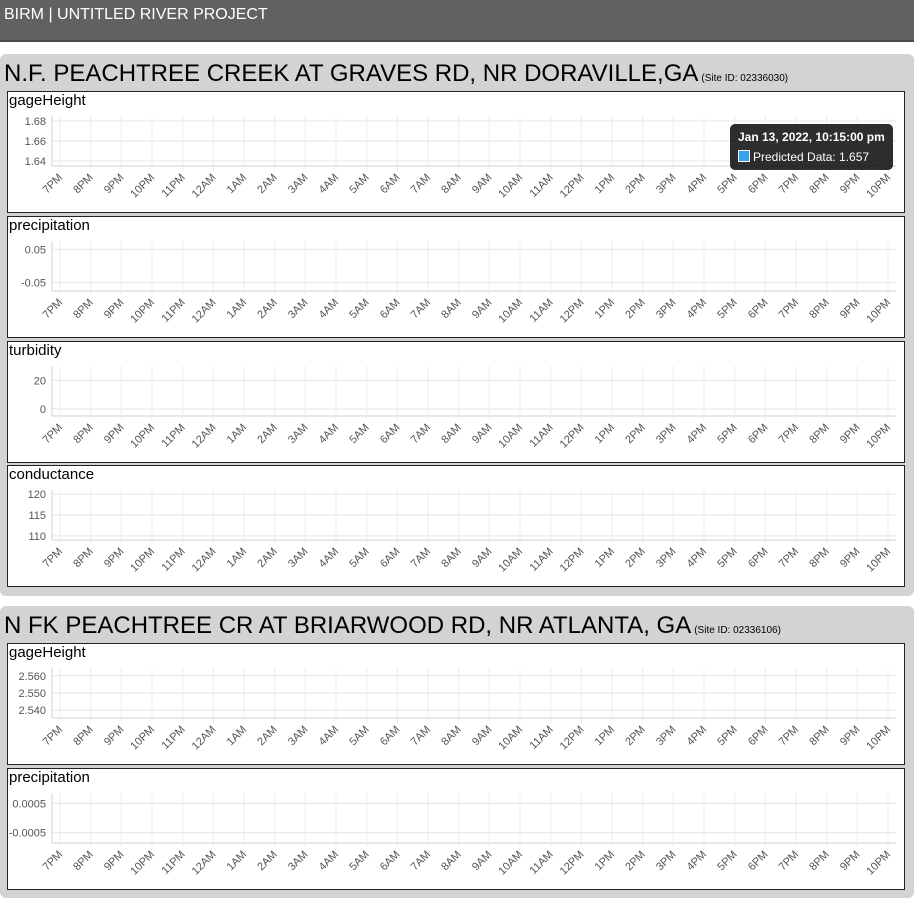  I want to click on y-tick-label: 2.540, so click(32, 711).